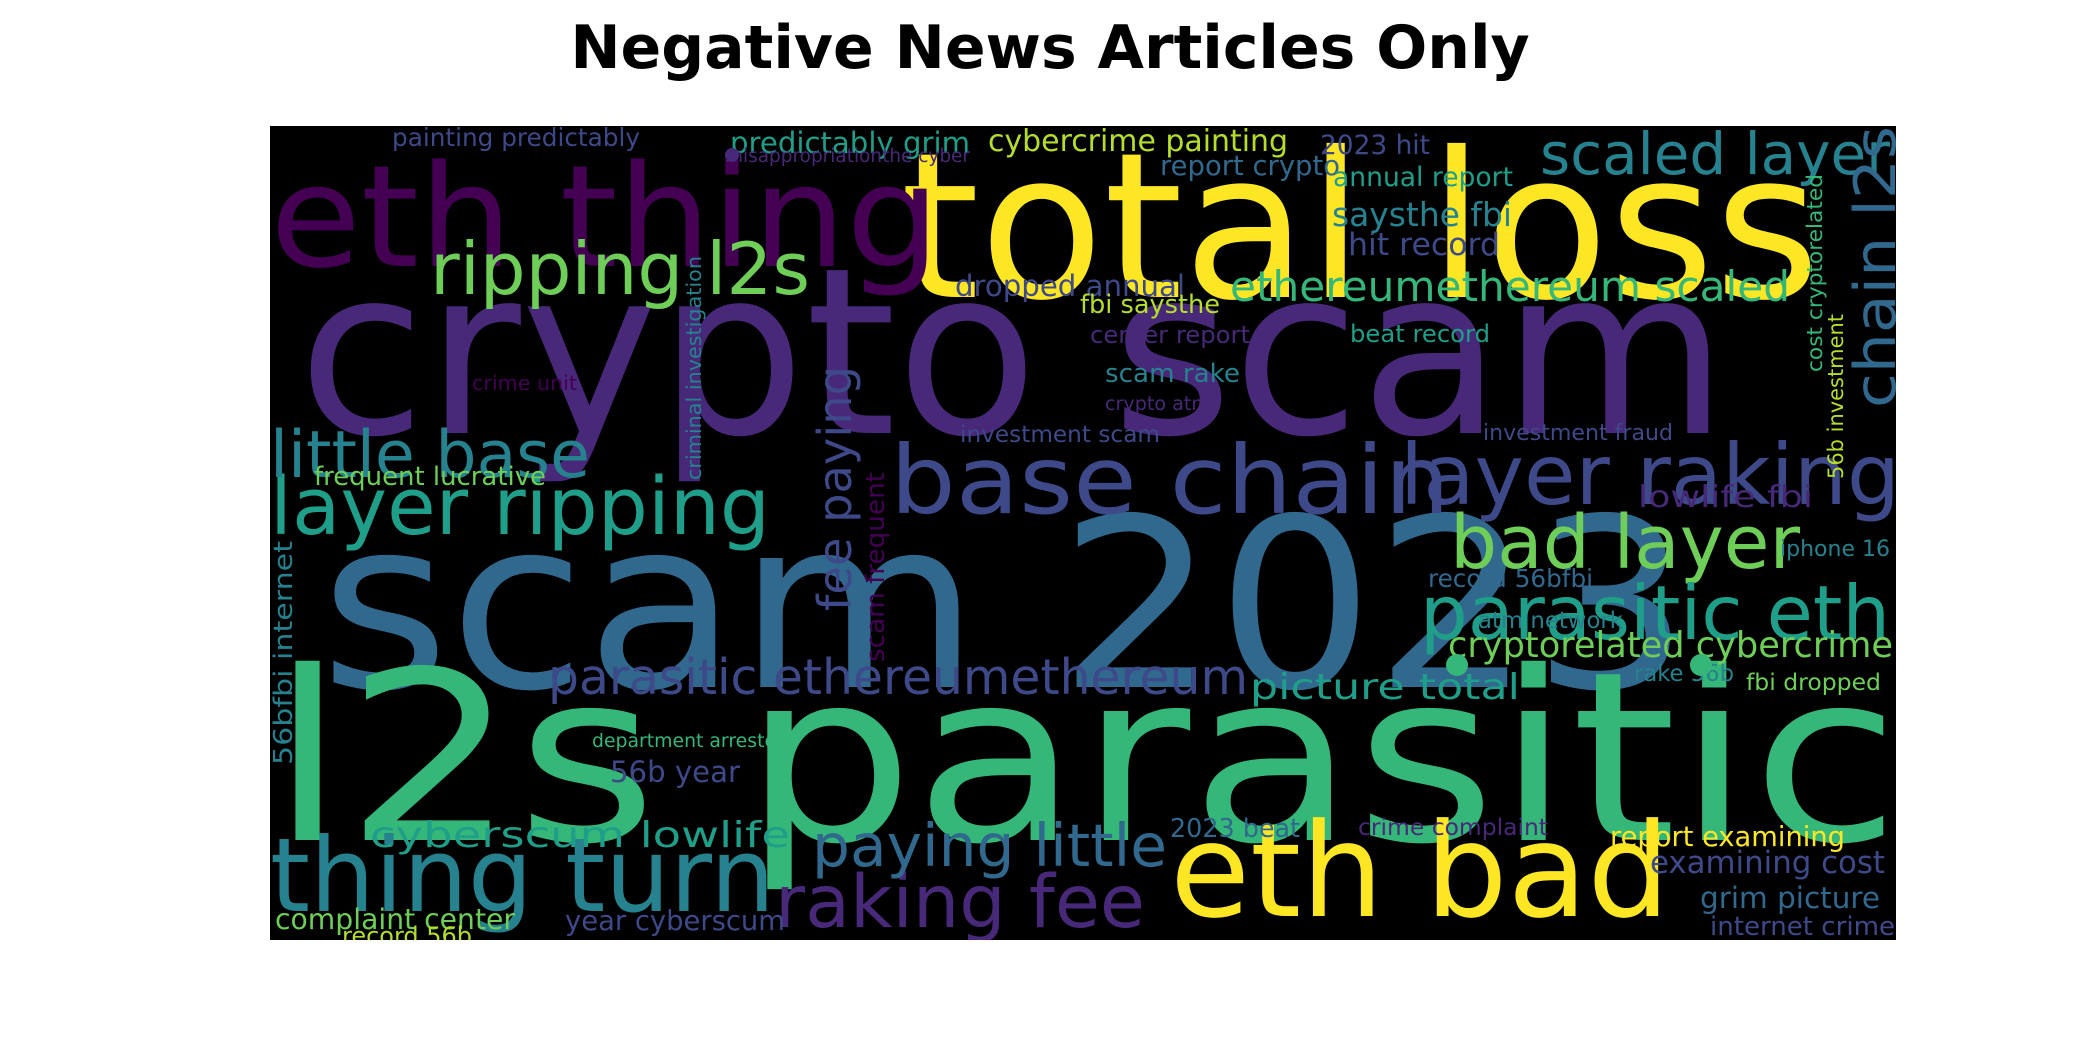 Image resolution: width=2100 pixels, height=1050 pixels. I want to click on word-bad-layer: bad layer, so click(1625, 542).